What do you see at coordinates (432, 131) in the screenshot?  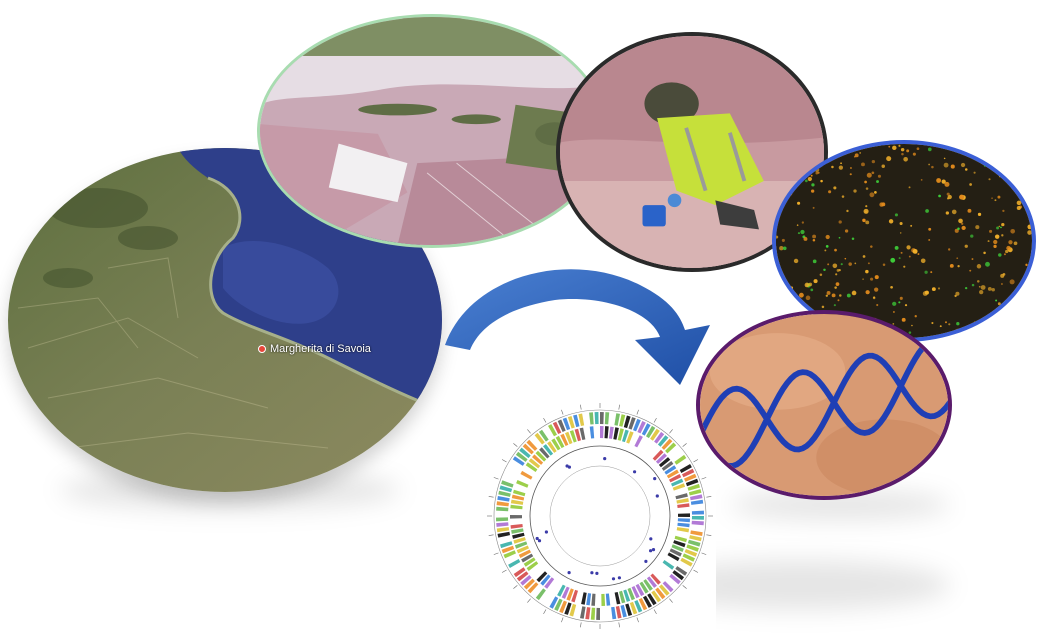 I see `saltern-aerial-image` at bounding box center [432, 131].